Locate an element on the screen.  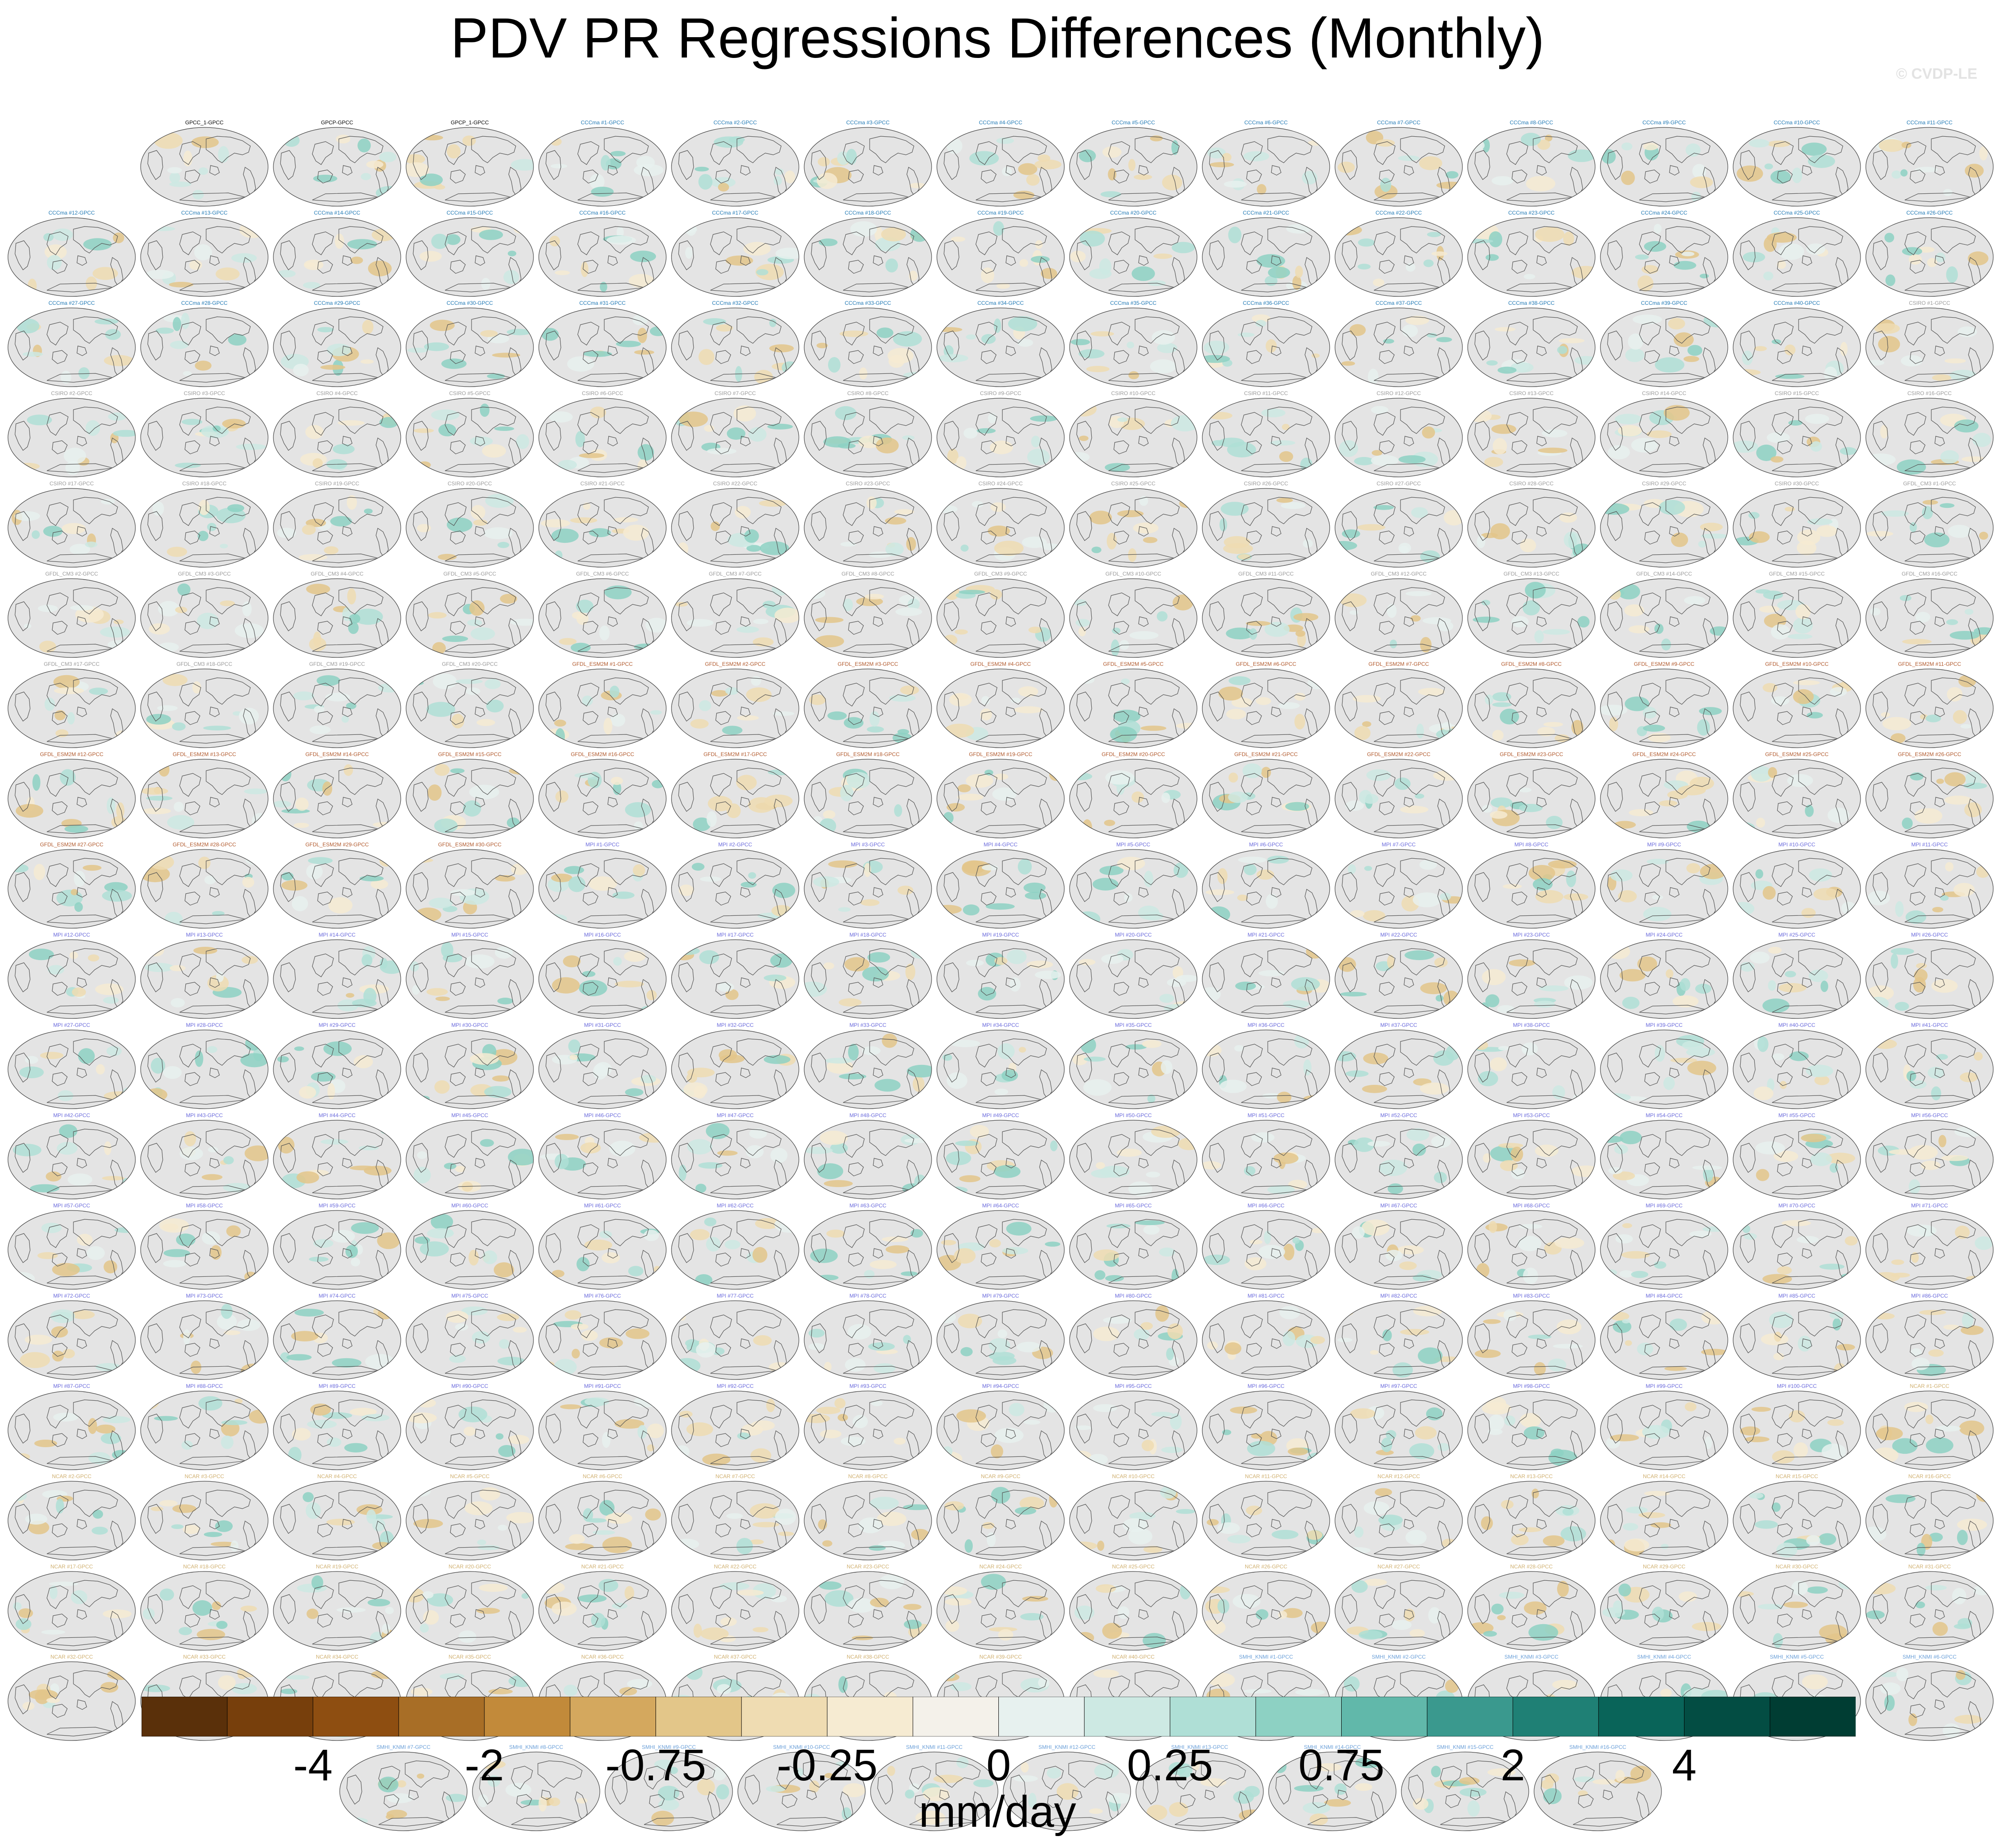
map-panel-title: MPI #56-GPCC is located at coordinates (1929, 1115).